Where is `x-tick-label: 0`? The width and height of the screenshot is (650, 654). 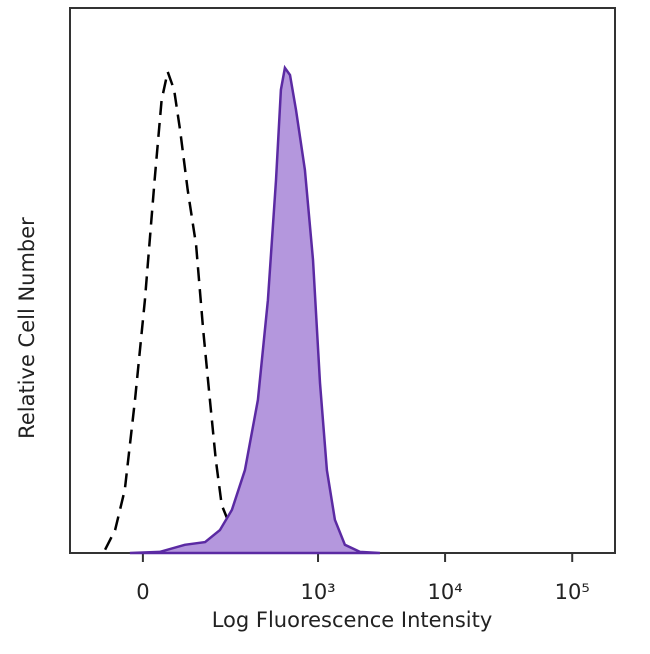 x-tick-label: 0 is located at coordinates (142, 592).